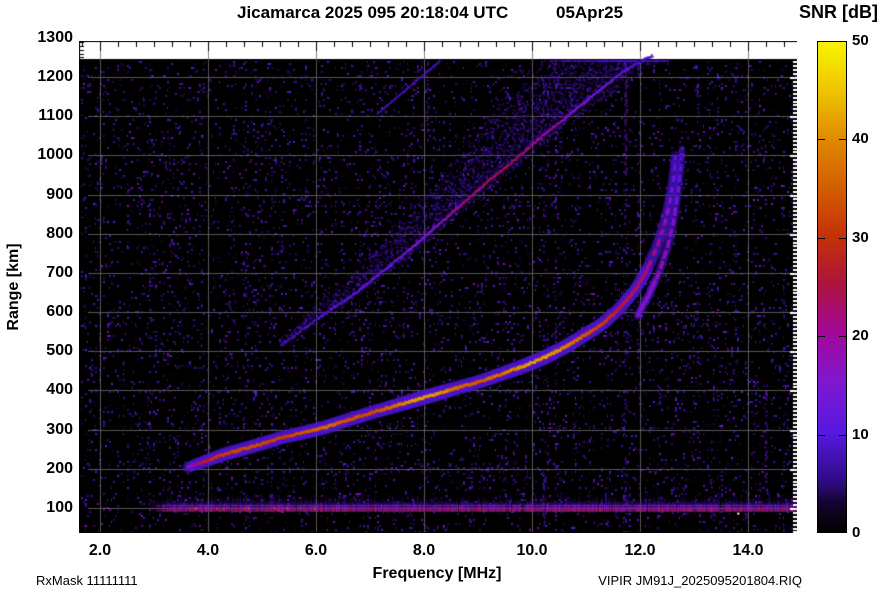 The height and width of the screenshot is (595, 884). Describe the element at coordinates (860, 237) in the screenshot. I see `colorbar-tick-label: 30` at that location.